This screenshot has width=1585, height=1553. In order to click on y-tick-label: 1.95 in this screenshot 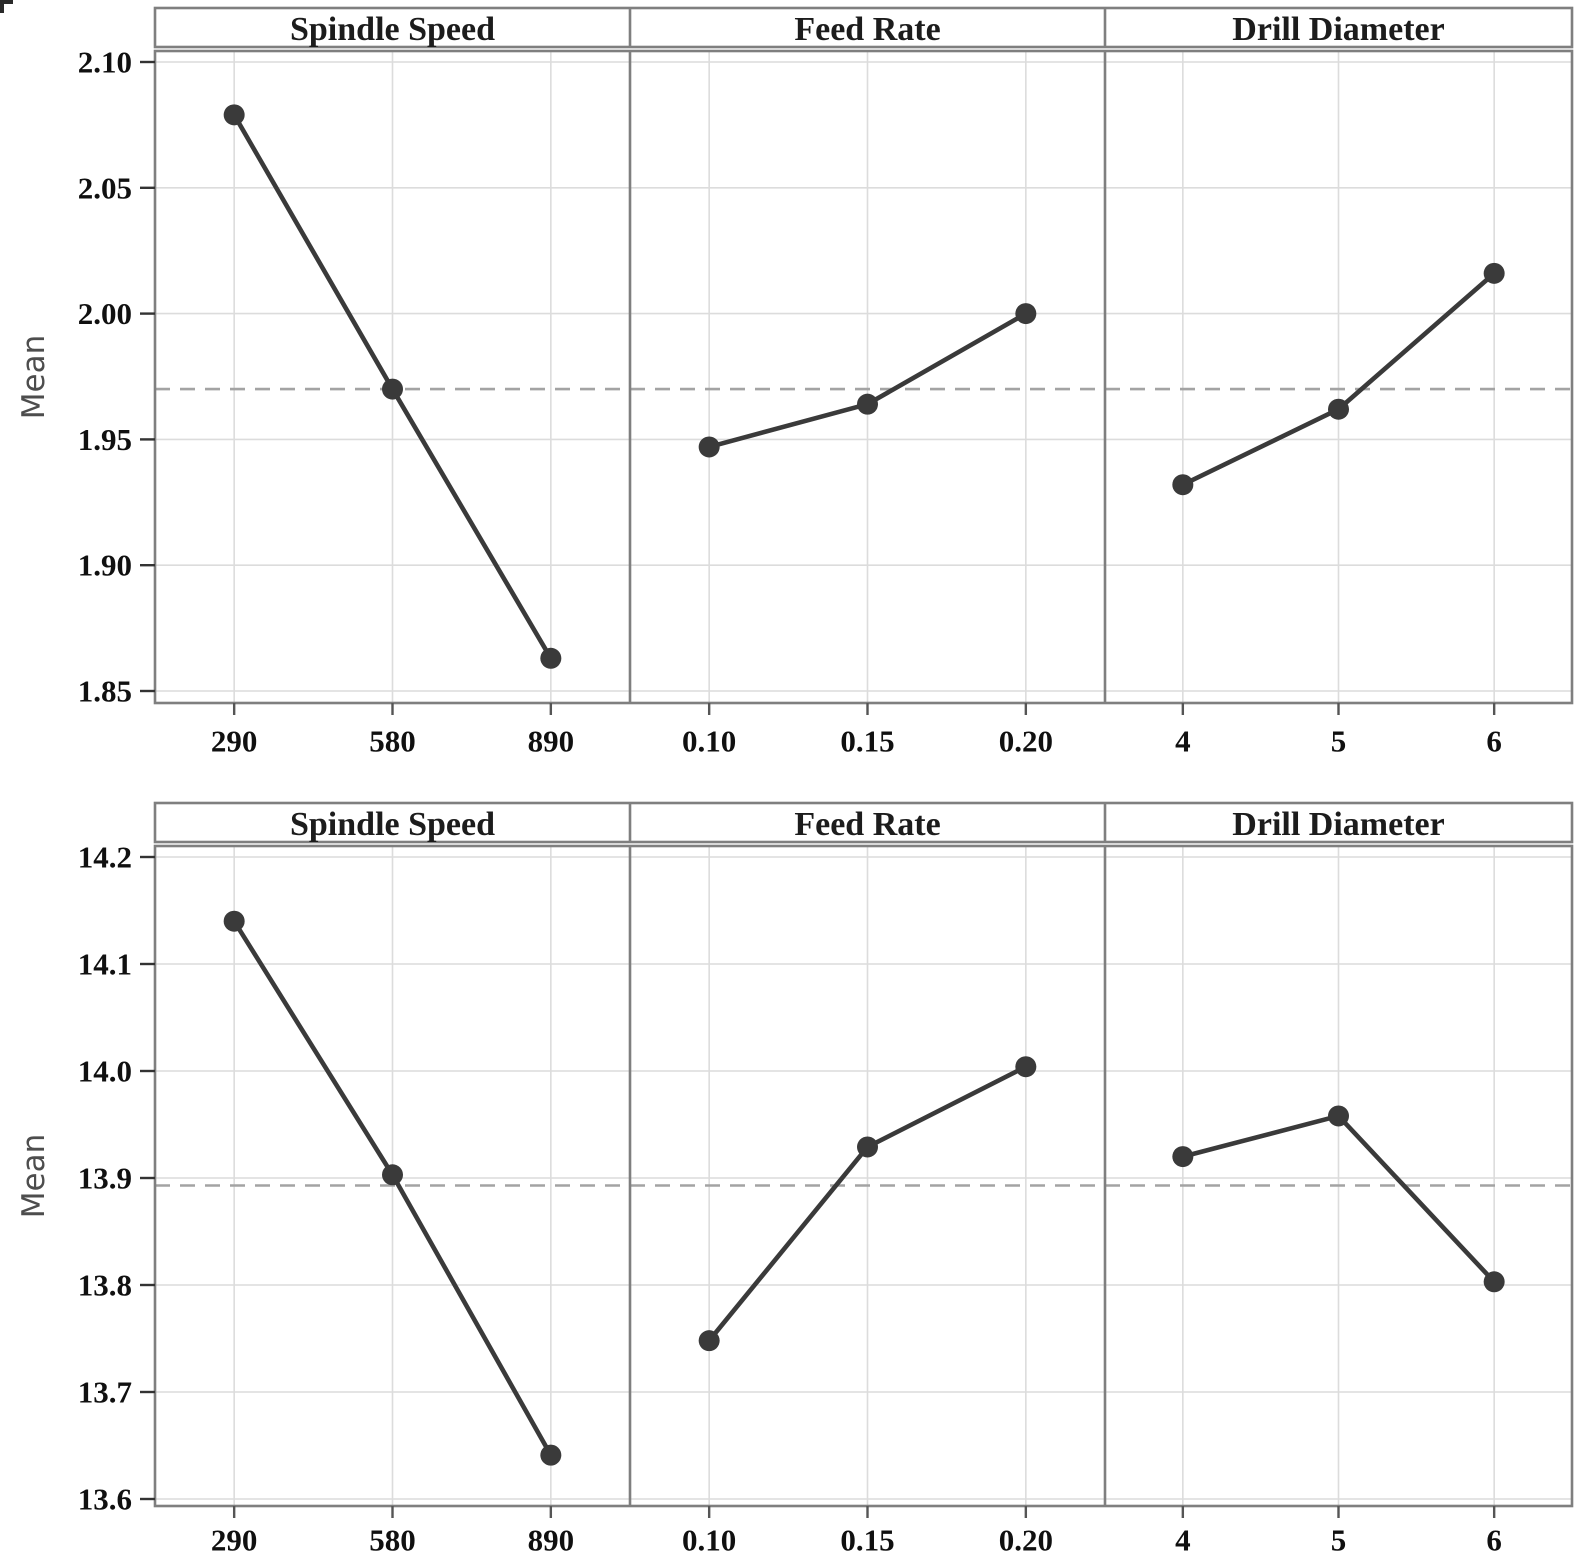, I will do `click(105, 439)`.